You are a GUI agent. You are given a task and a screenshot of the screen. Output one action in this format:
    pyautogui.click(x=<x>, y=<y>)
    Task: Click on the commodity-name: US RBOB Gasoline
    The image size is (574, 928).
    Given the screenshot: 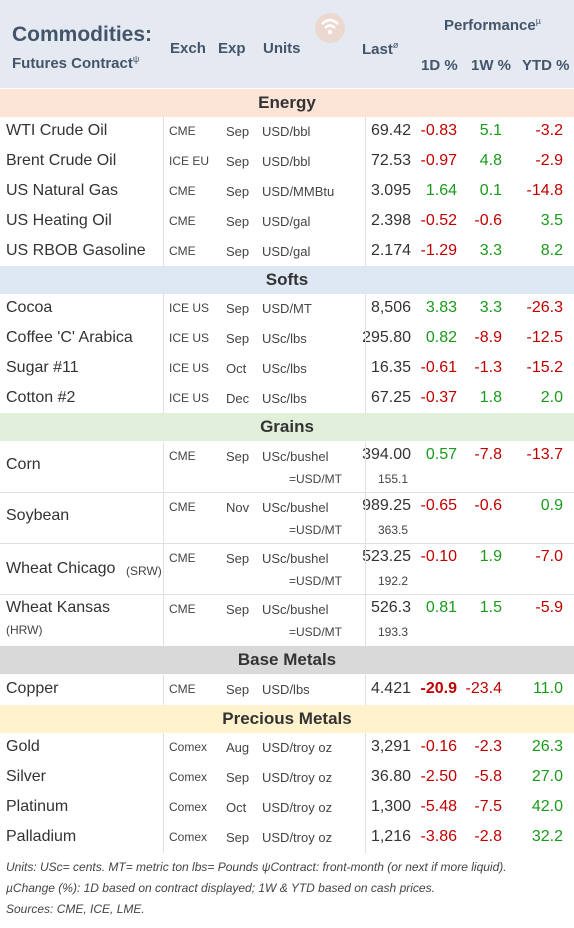 What is the action you would take?
    pyautogui.click(x=76, y=250)
    